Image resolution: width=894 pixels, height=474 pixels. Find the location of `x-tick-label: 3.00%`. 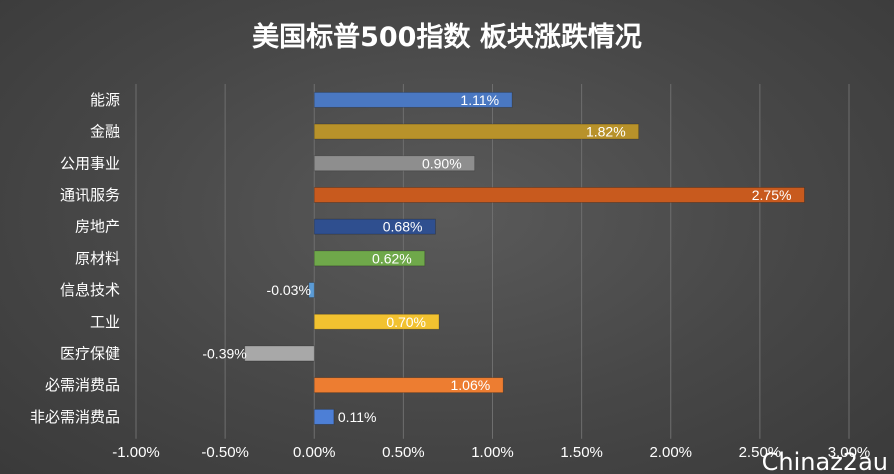

x-tick-label: 3.00% is located at coordinates (849, 452).